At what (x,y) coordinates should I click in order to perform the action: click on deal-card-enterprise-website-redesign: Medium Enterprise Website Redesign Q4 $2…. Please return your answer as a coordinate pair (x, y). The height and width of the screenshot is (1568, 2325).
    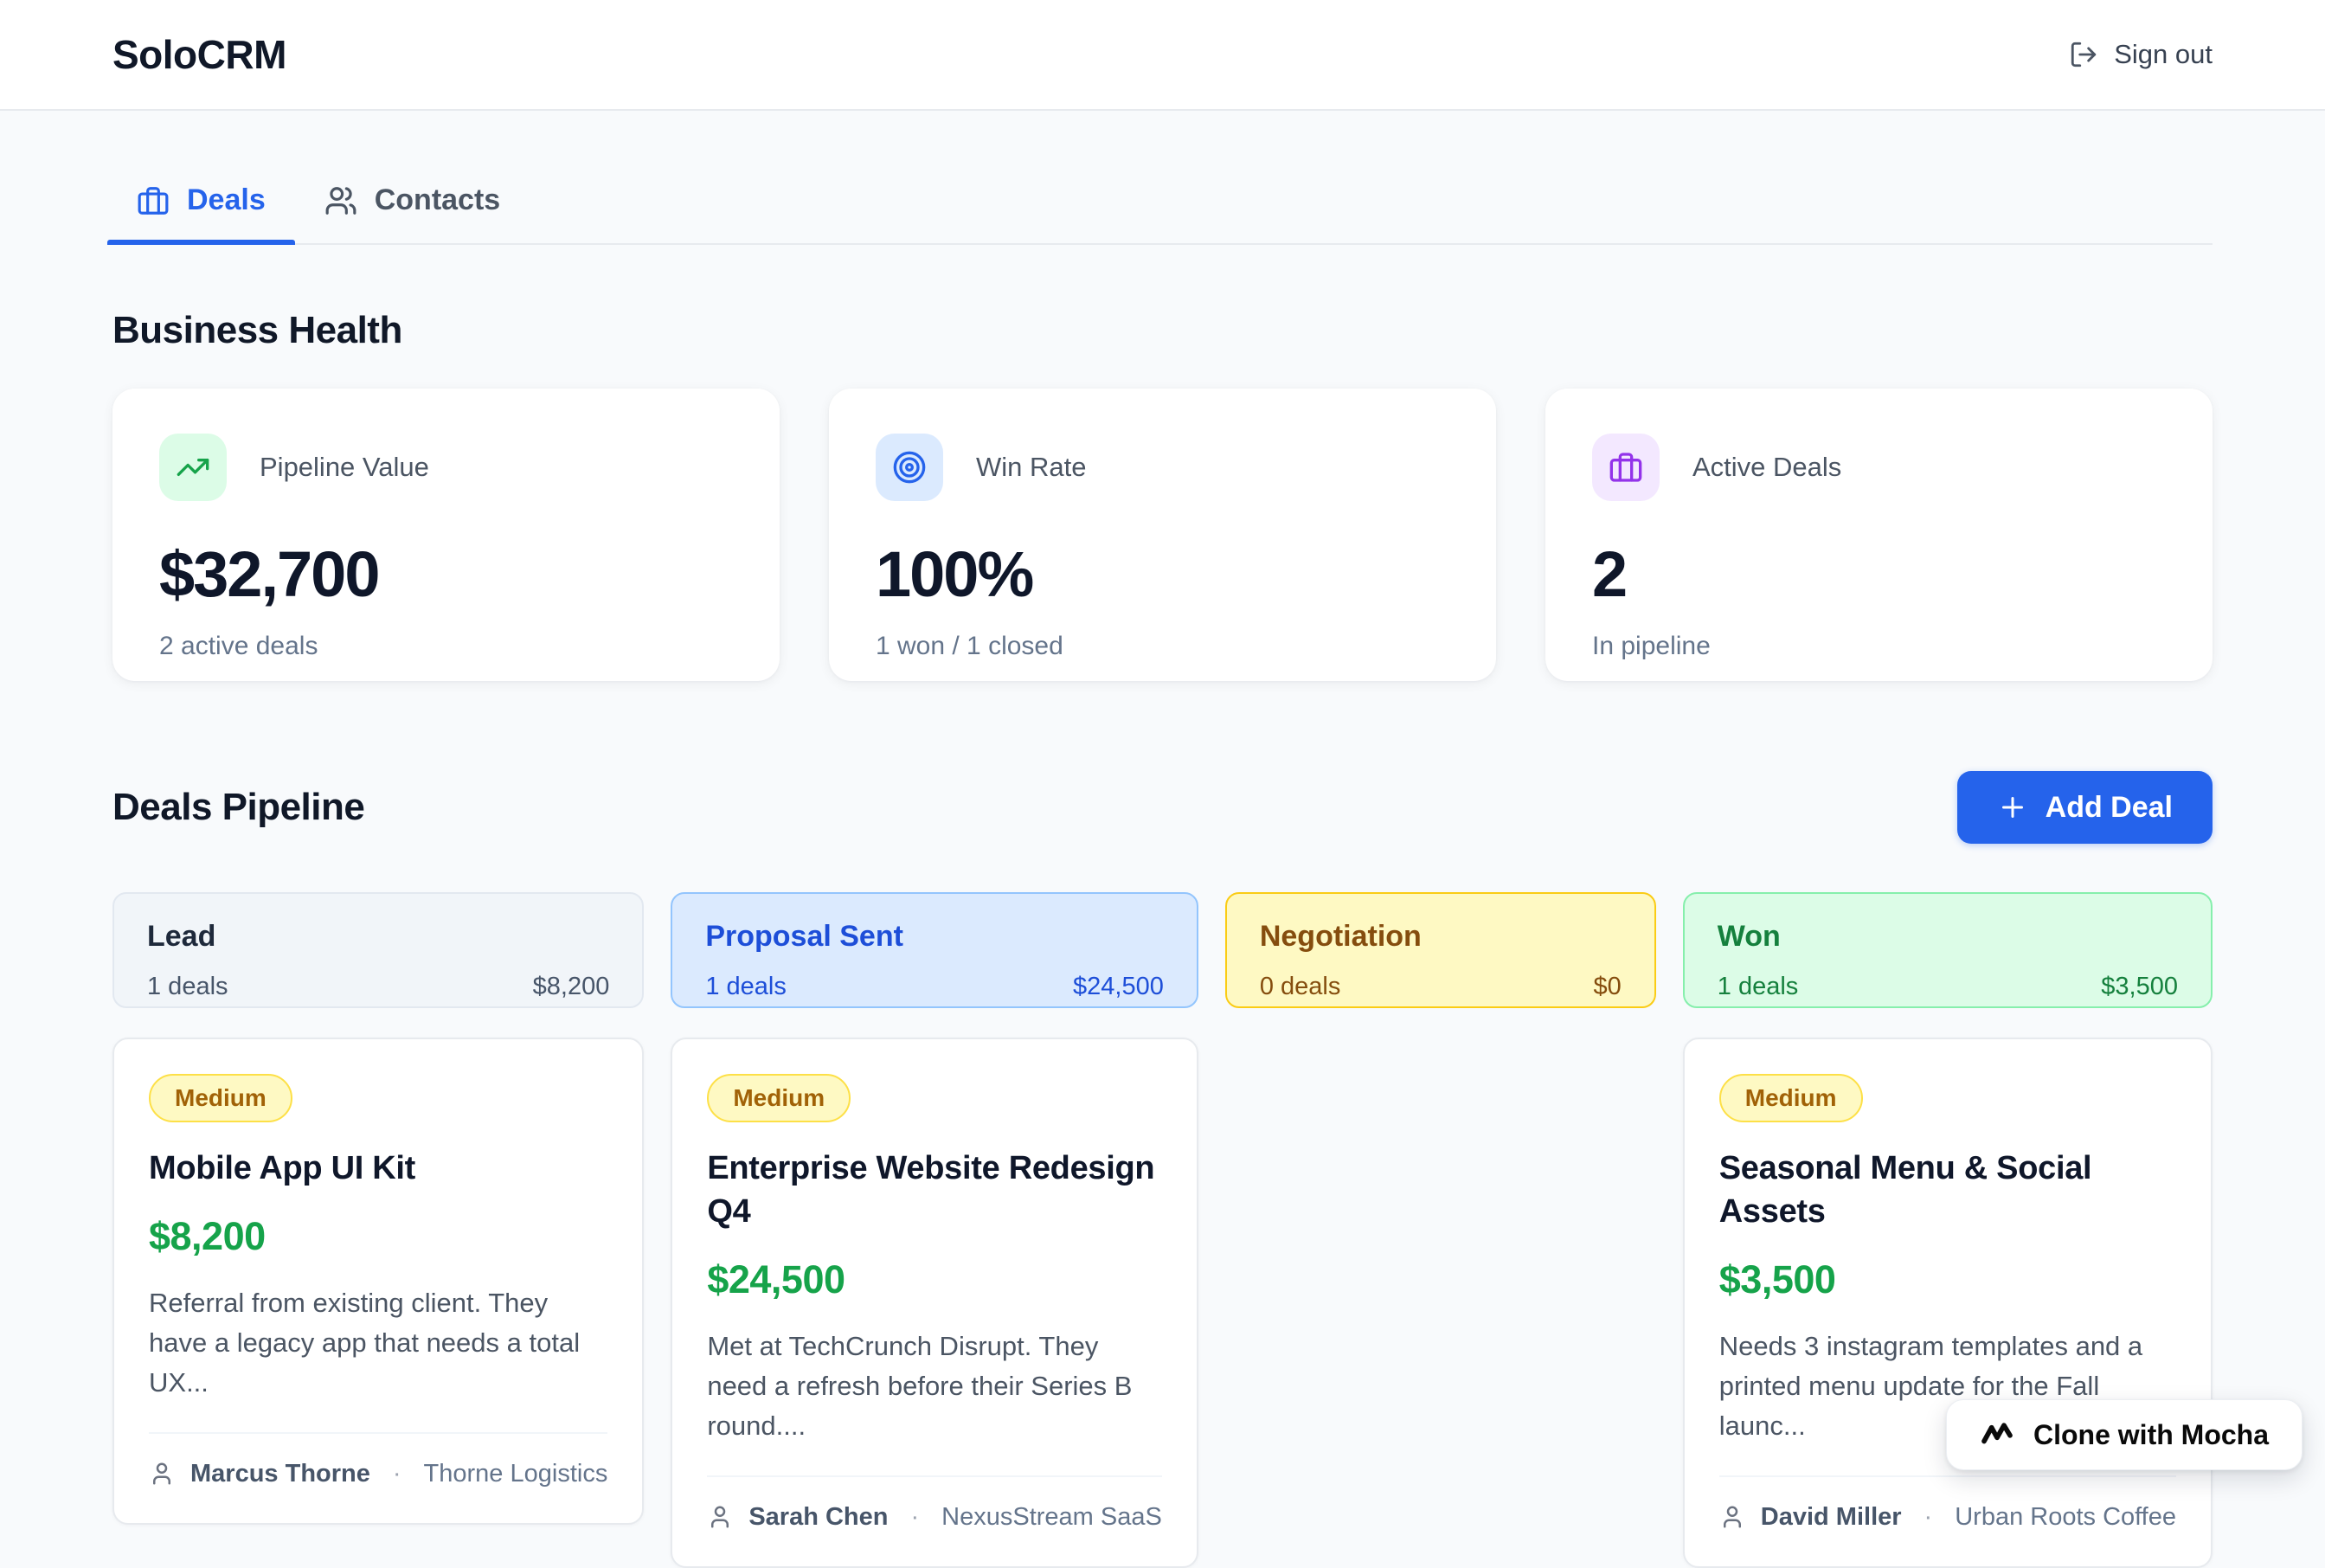
    Looking at the image, I should click on (934, 1303).